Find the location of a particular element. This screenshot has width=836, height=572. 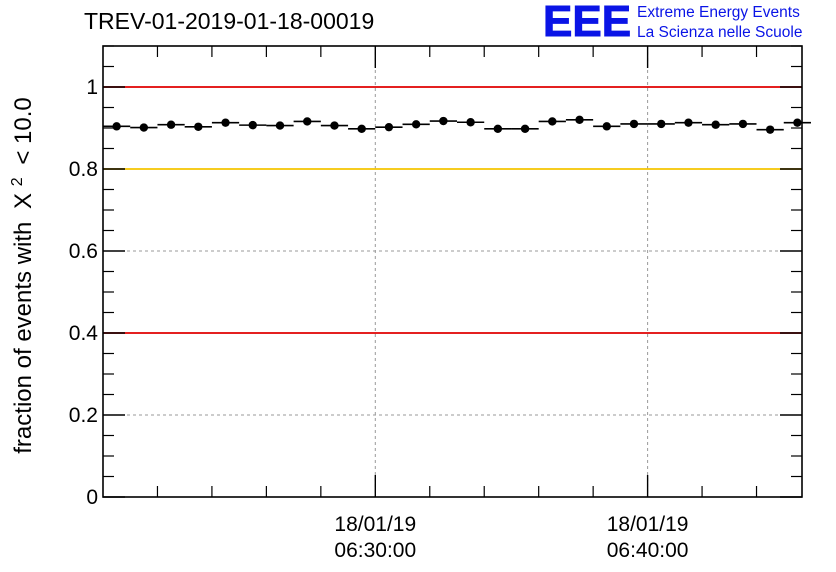

x-tick-label-time: 06:30:00 is located at coordinates (375, 550).